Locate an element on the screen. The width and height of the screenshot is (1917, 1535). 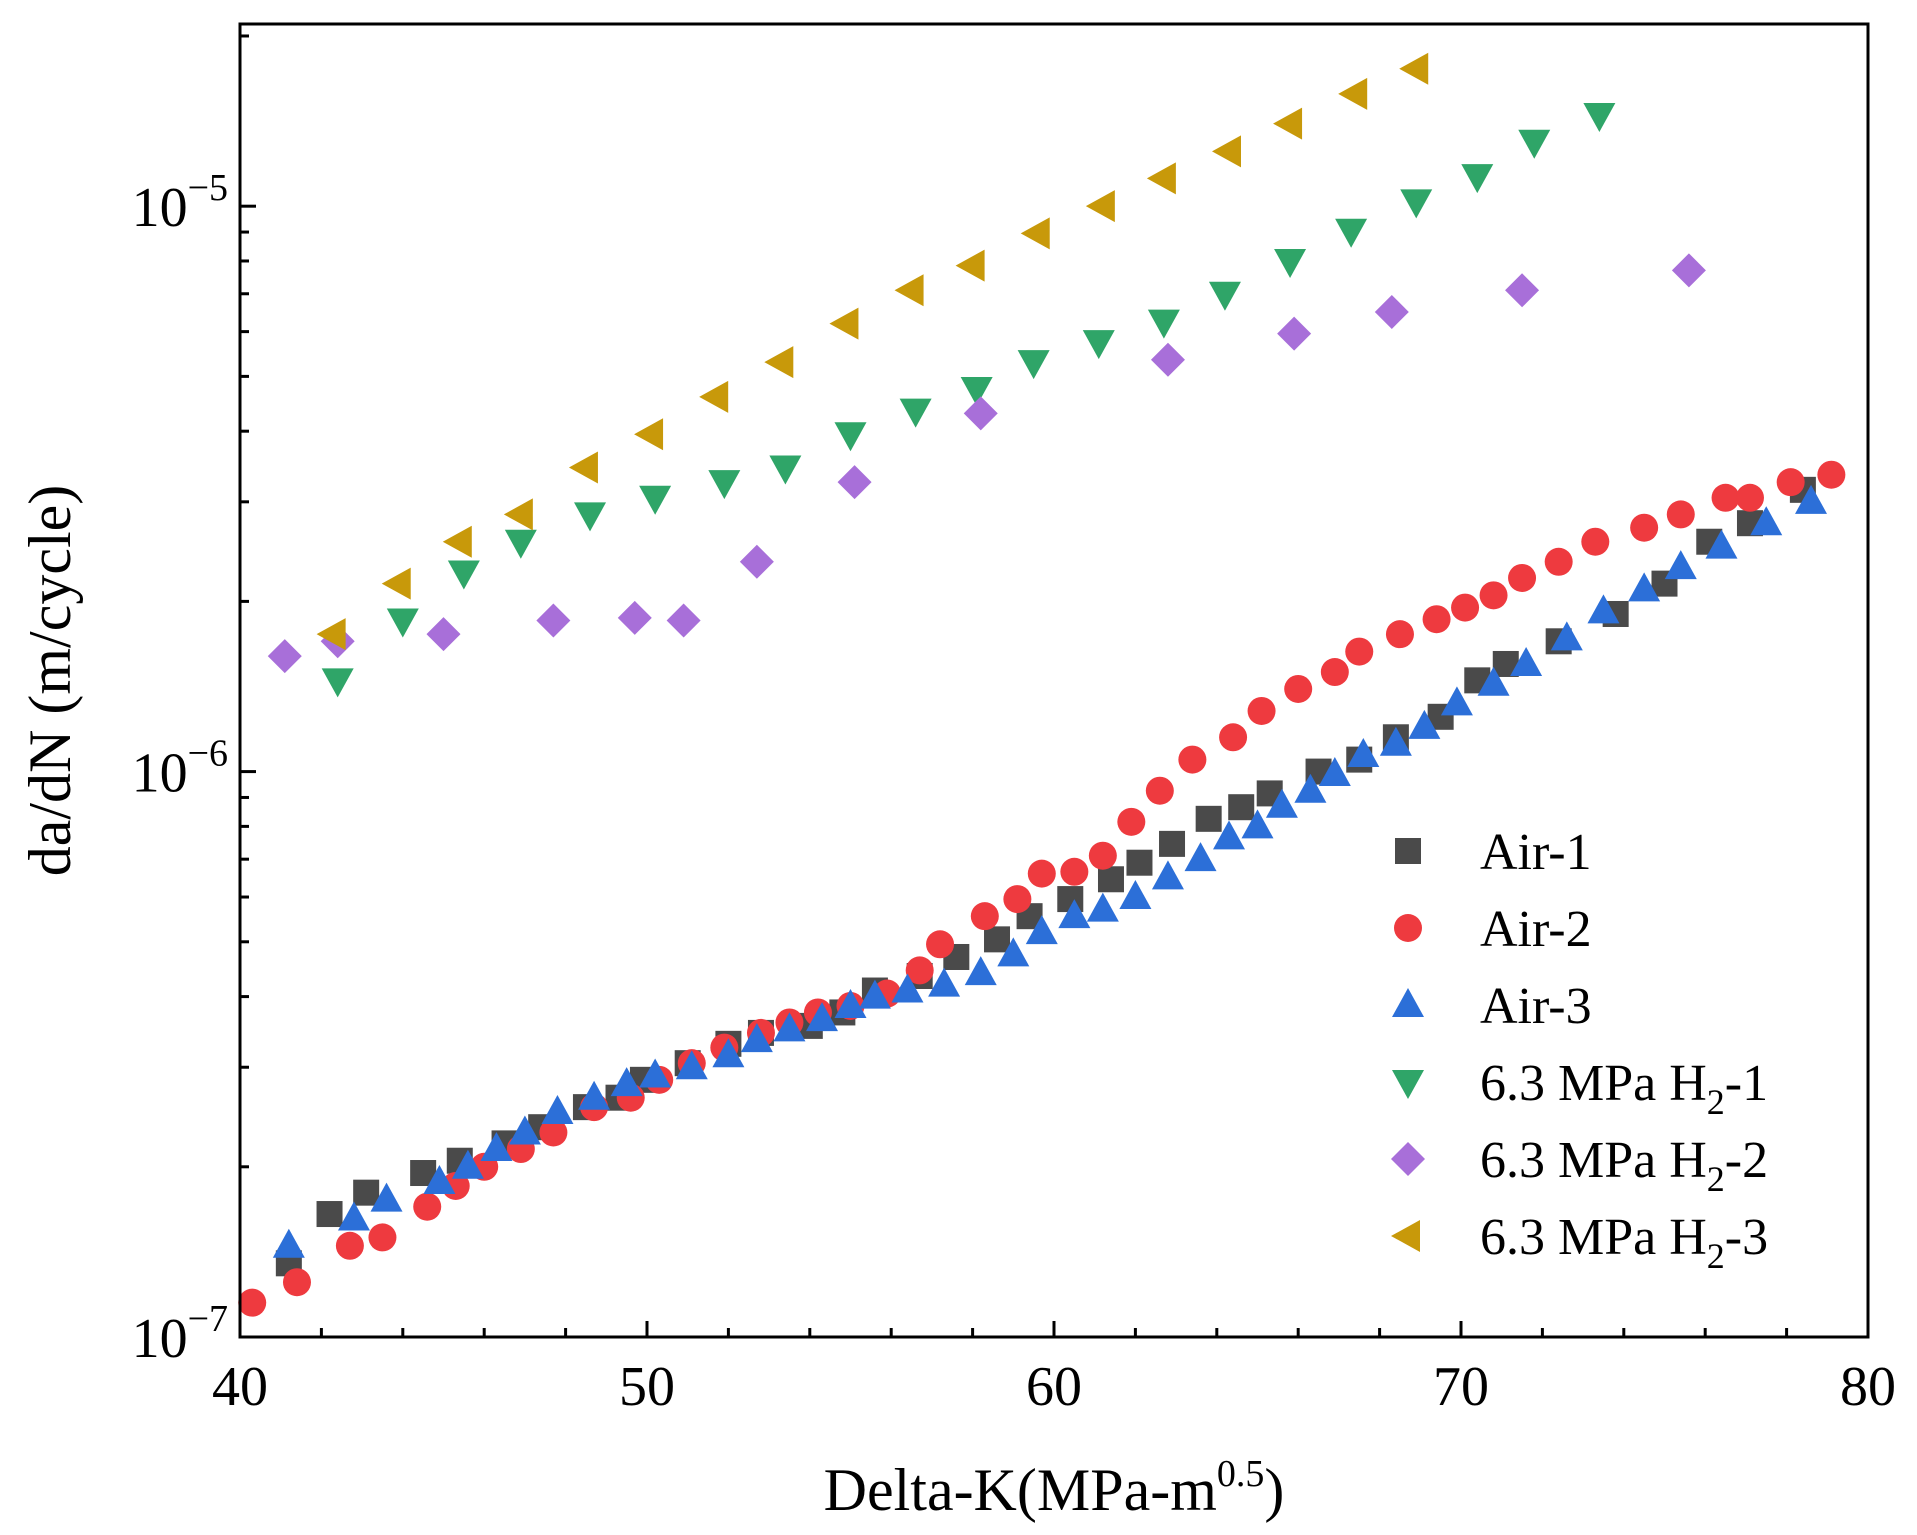
x-axis-title-suffix: ) is located at coordinates (1274, 1490).